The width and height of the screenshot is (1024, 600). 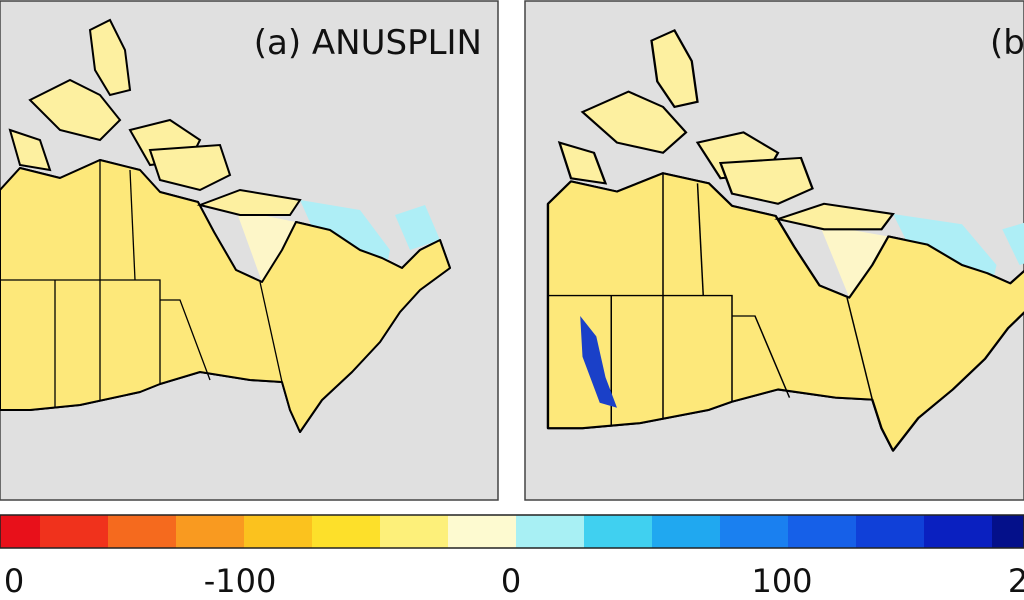 I want to click on colorbar-label: 2, so click(x=1016, y=581).